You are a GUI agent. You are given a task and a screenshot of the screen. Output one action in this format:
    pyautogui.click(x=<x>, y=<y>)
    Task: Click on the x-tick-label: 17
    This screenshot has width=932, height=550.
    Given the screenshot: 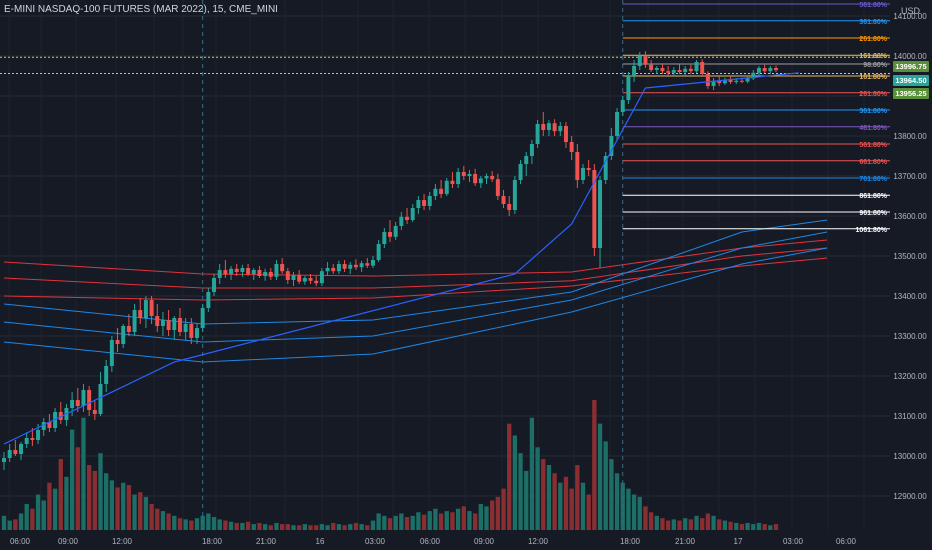 What is the action you would take?
    pyautogui.click(x=738, y=541)
    